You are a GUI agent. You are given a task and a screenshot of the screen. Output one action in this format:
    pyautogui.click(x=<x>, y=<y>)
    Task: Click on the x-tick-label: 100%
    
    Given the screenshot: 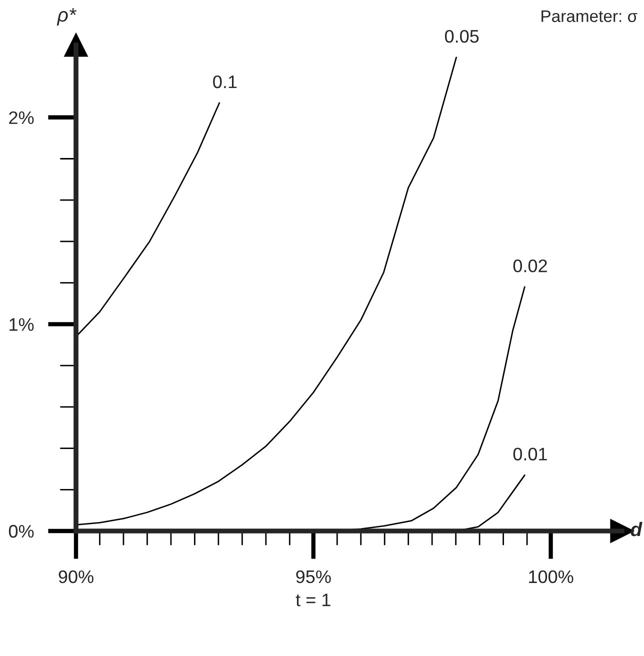 What is the action you would take?
    pyautogui.click(x=551, y=577)
    